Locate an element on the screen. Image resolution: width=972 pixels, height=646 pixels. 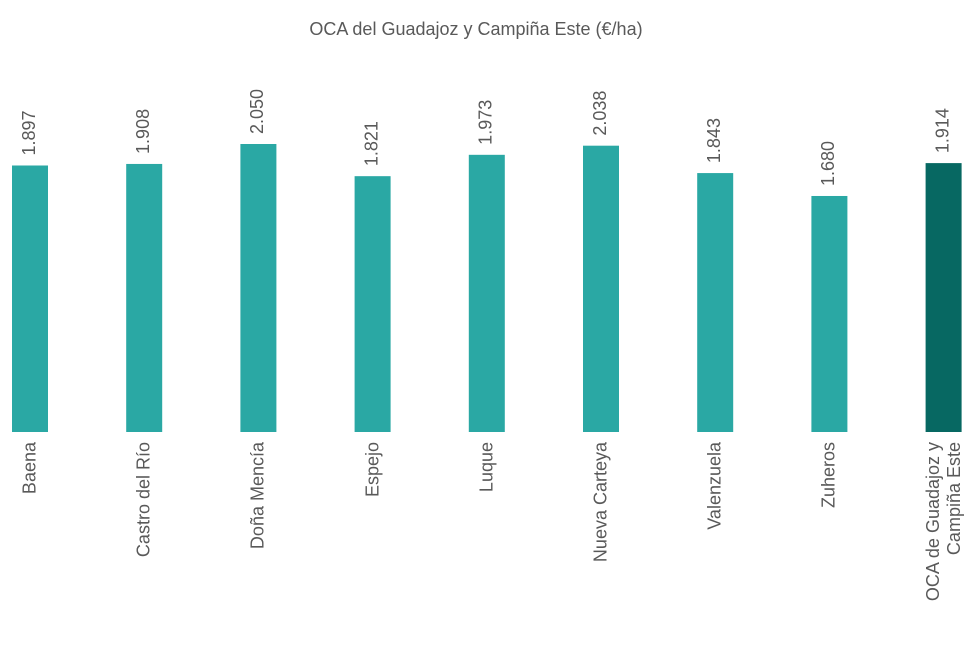
value-label: 1.897 is located at coordinates (29, 132).